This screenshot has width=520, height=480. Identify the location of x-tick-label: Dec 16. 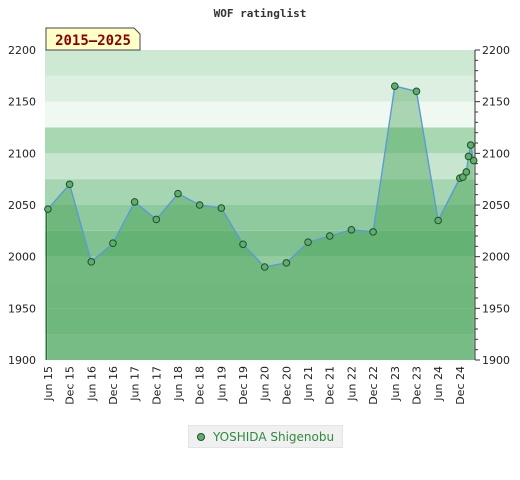
(113, 385).